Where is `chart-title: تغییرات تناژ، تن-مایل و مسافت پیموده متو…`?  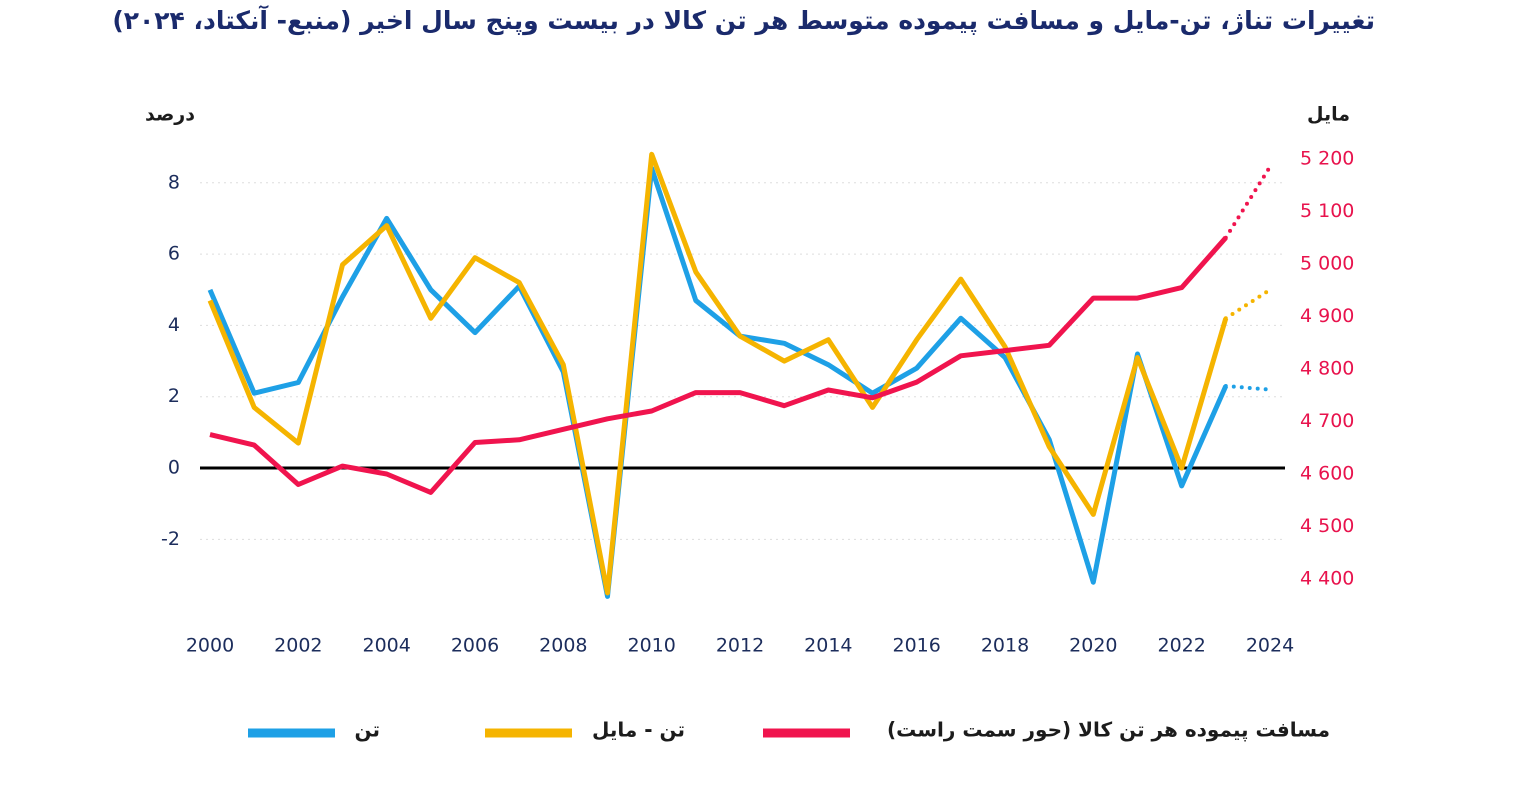
chart-title: تغییرات تناژ، تن-مایل و مسافت پیموده متو… is located at coordinates (743, 20).